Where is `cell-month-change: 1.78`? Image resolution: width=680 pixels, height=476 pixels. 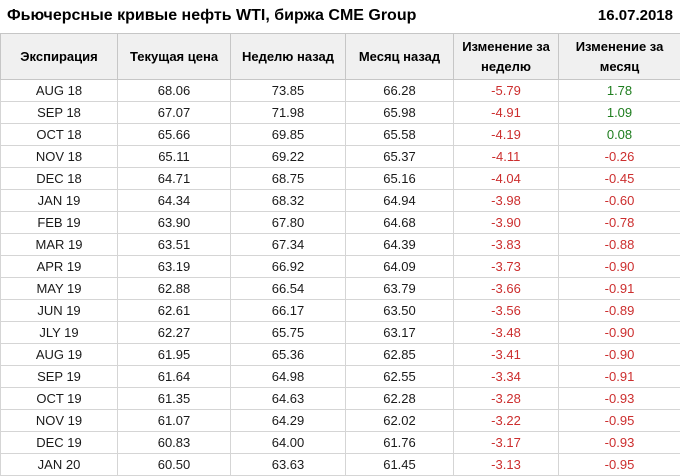
cell-month-change: 1.78 is located at coordinates (619, 90).